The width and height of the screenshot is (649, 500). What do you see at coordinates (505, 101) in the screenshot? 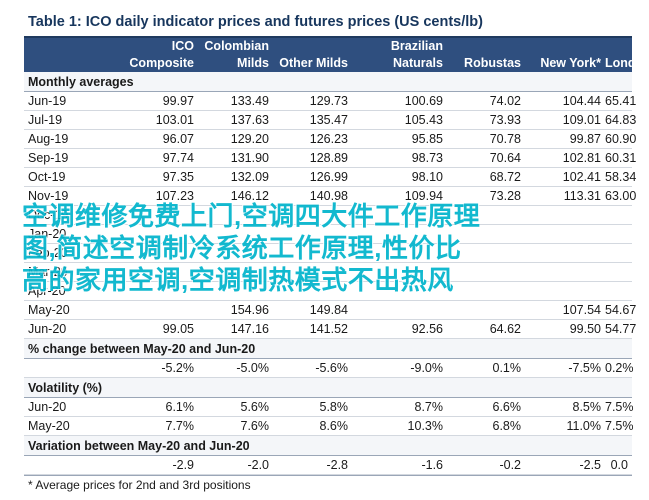
I see `table-cell: 74.02` at bounding box center [505, 101].